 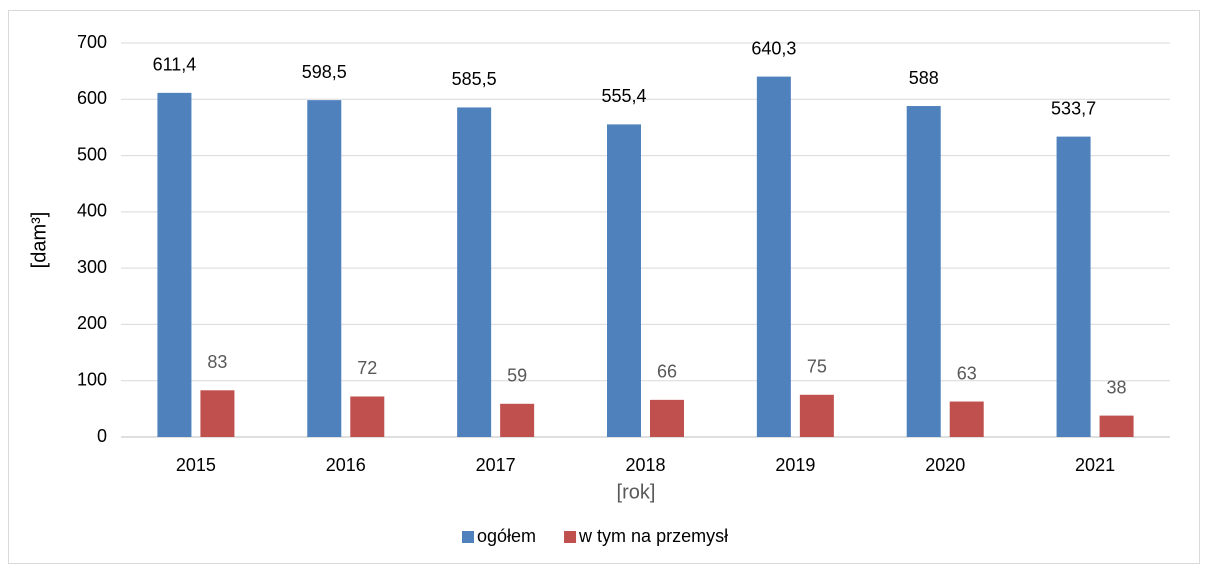 What do you see at coordinates (217, 362) in the screenshot?
I see `data-label: 83` at bounding box center [217, 362].